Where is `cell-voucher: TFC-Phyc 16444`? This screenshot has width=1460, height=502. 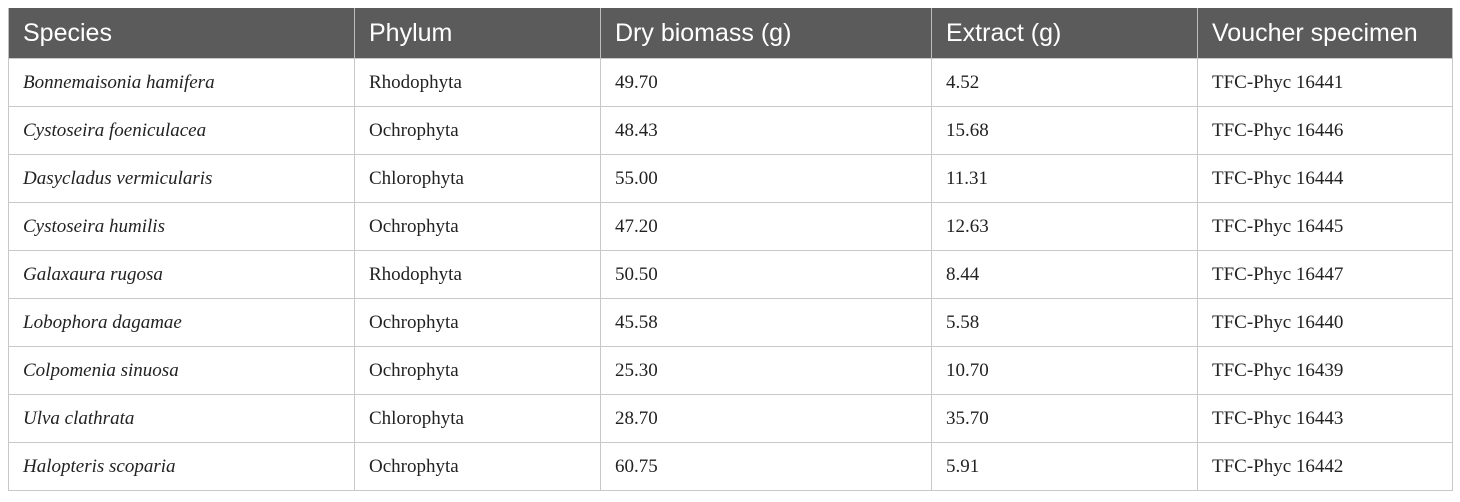 cell-voucher: TFC-Phyc 16444 is located at coordinates (1325, 178).